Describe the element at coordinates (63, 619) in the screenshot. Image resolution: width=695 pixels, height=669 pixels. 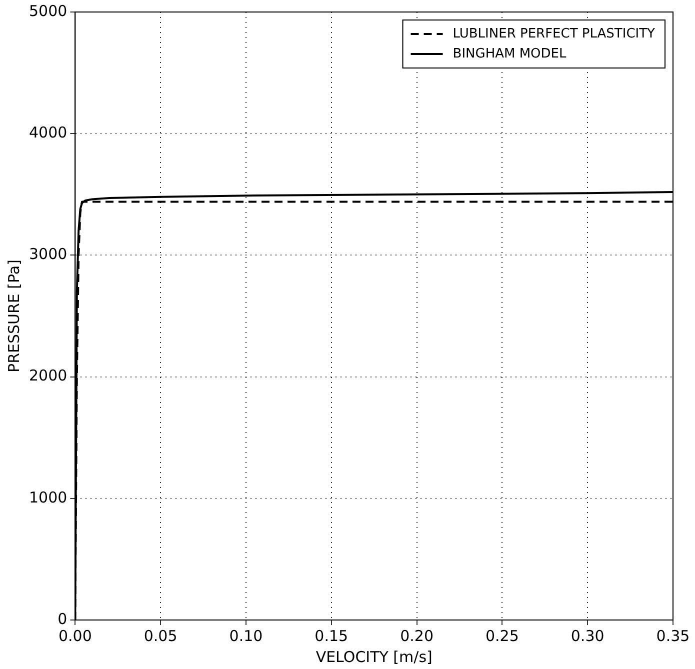
I see `y-tick-label: 0` at that location.